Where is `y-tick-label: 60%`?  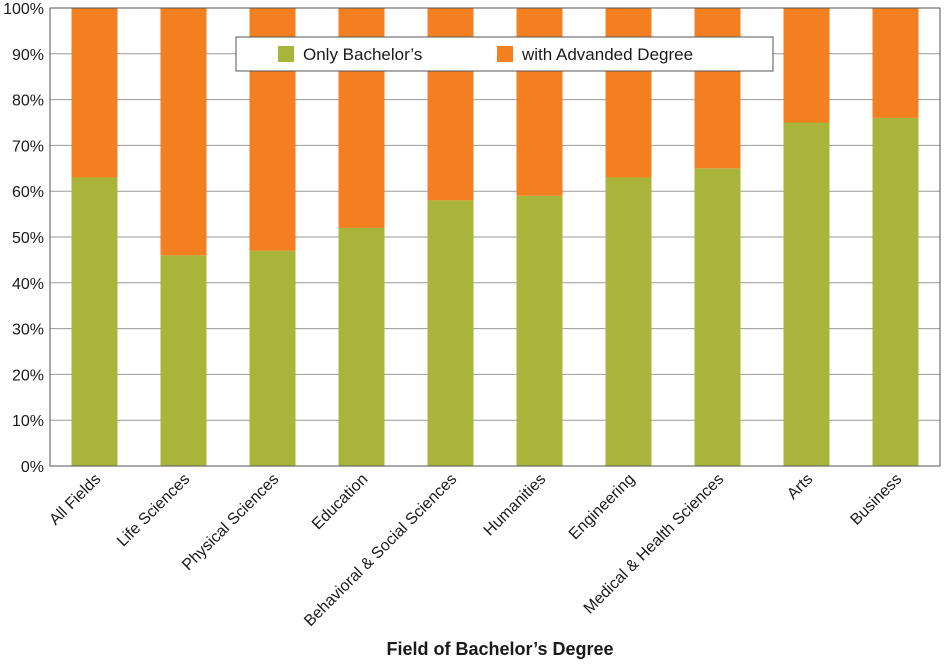 y-tick-label: 60% is located at coordinates (28, 192).